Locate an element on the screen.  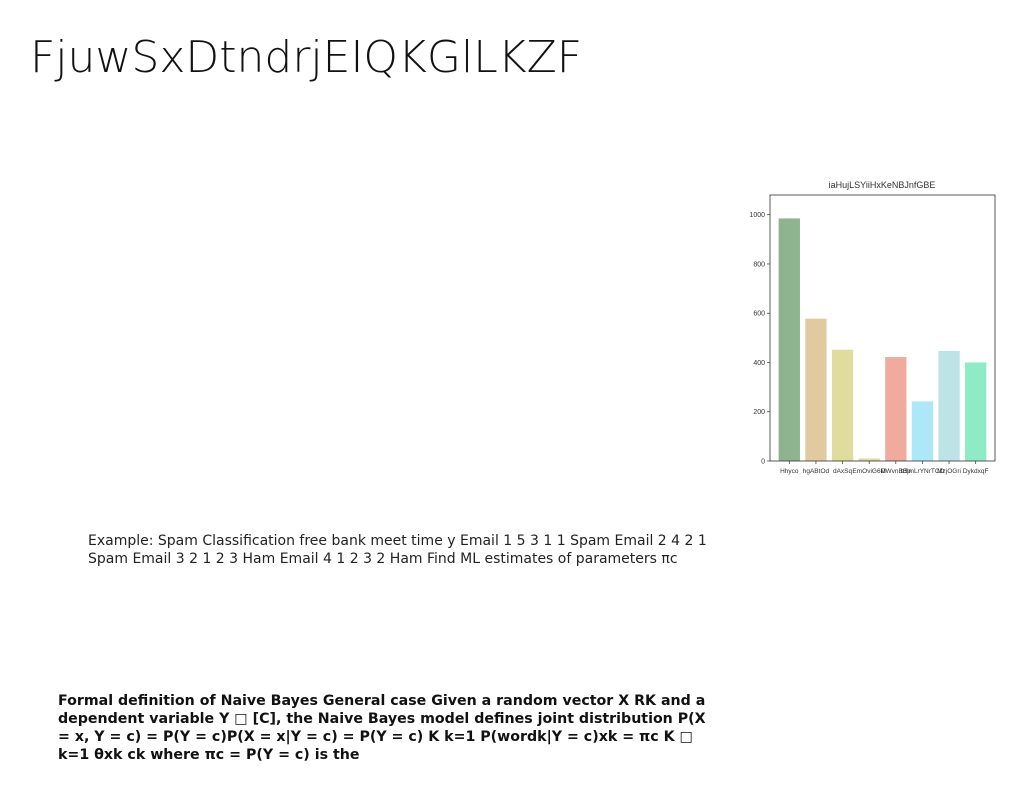
y-tick-label: 1000 is located at coordinates (757, 215).